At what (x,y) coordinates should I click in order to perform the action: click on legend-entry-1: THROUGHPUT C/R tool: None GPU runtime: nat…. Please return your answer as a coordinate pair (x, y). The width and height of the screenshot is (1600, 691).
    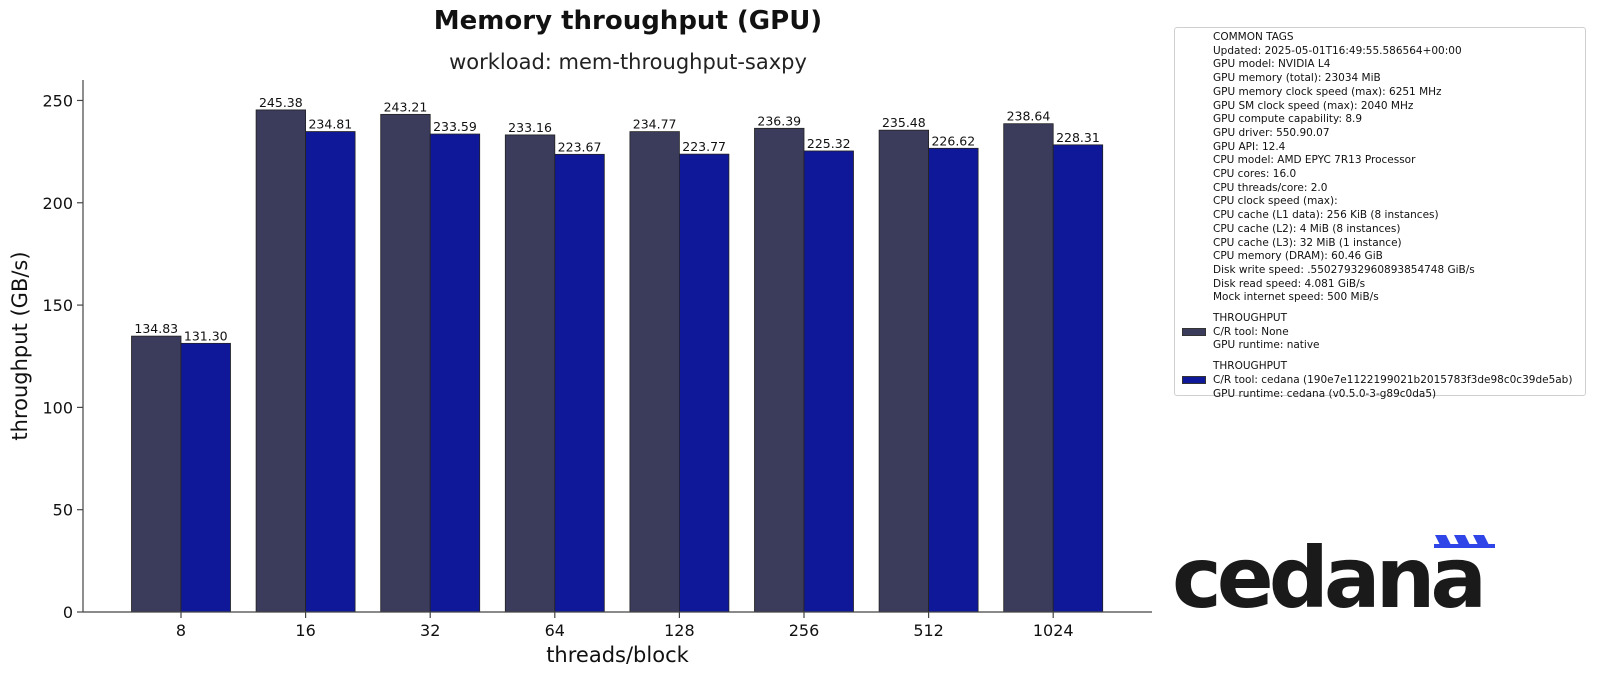
    Looking at the image, I should click on (1380, 332).